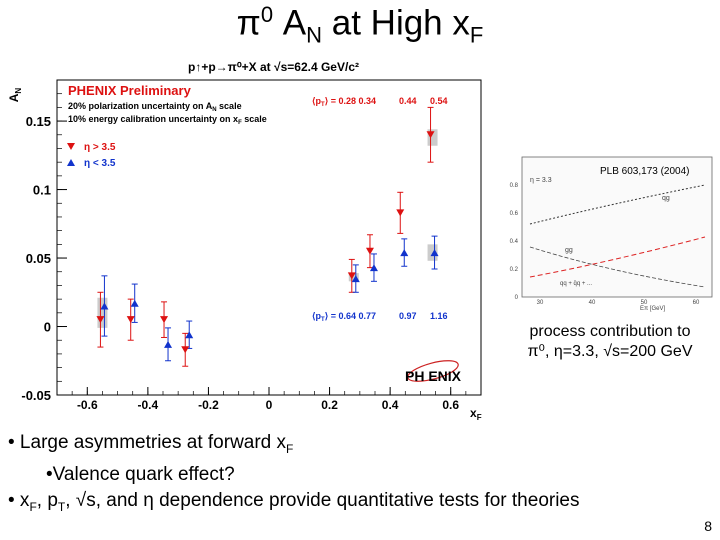  What do you see at coordinates (408, 316) in the screenshot?
I see `pt-bottom-v3: 0.97` at bounding box center [408, 316].